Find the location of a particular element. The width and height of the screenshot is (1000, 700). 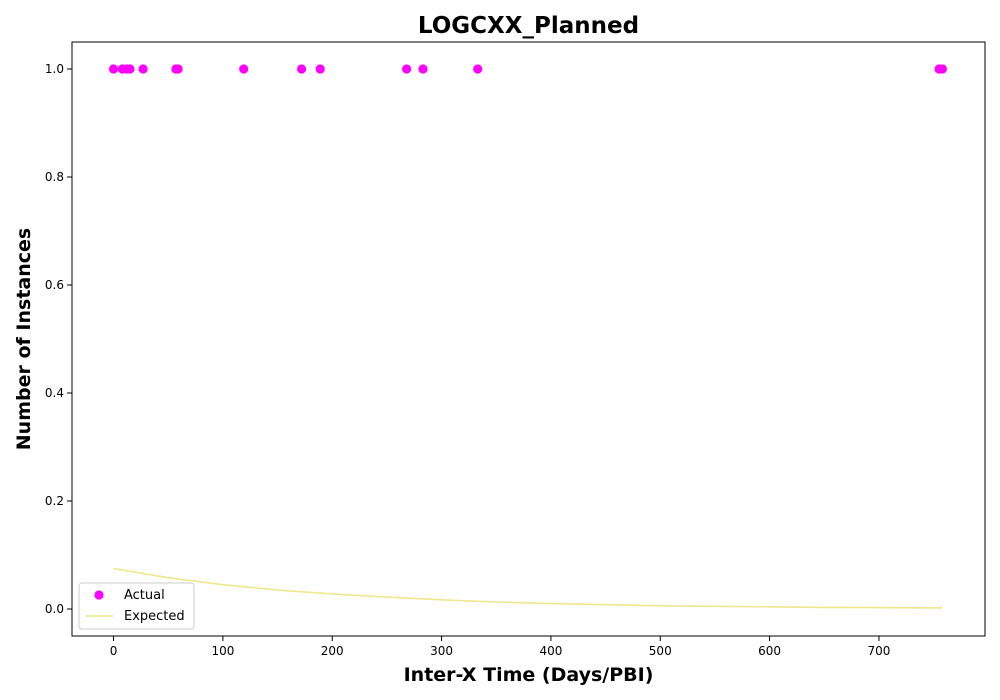

y-tick-label: 0.2 is located at coordinates (54, 501).